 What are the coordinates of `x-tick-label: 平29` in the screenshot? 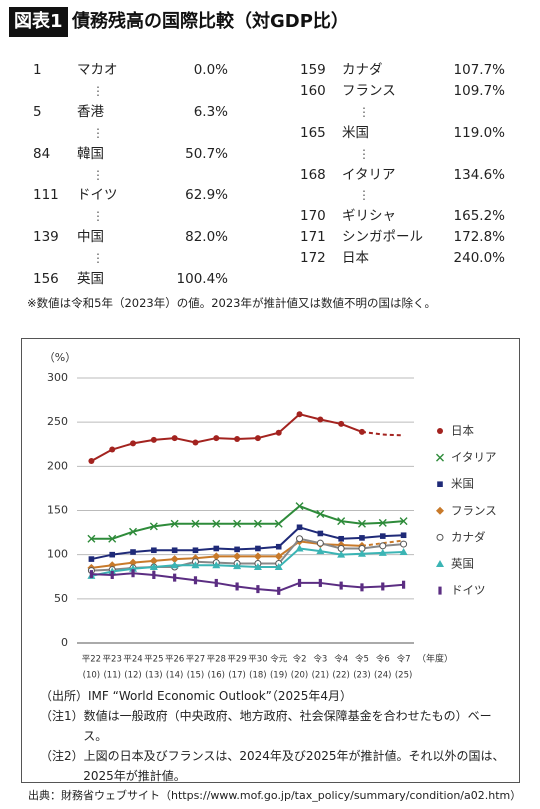 It's located at (236, 660).